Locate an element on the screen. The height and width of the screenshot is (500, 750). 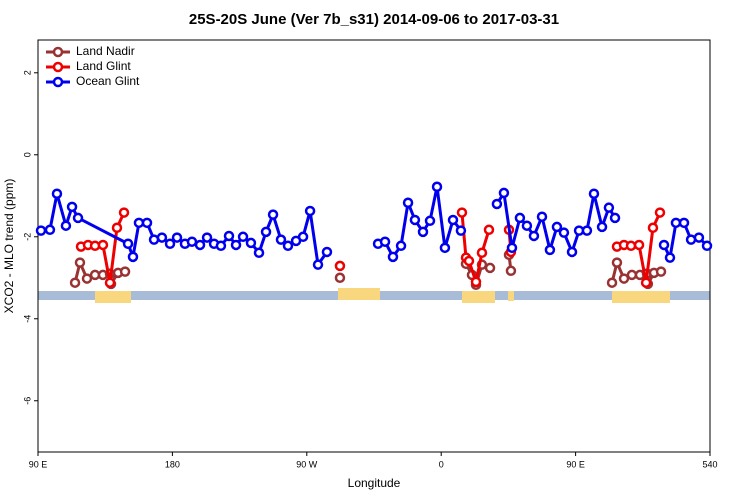
x-tick-label: 90 W is located at coordinates (307, 464).